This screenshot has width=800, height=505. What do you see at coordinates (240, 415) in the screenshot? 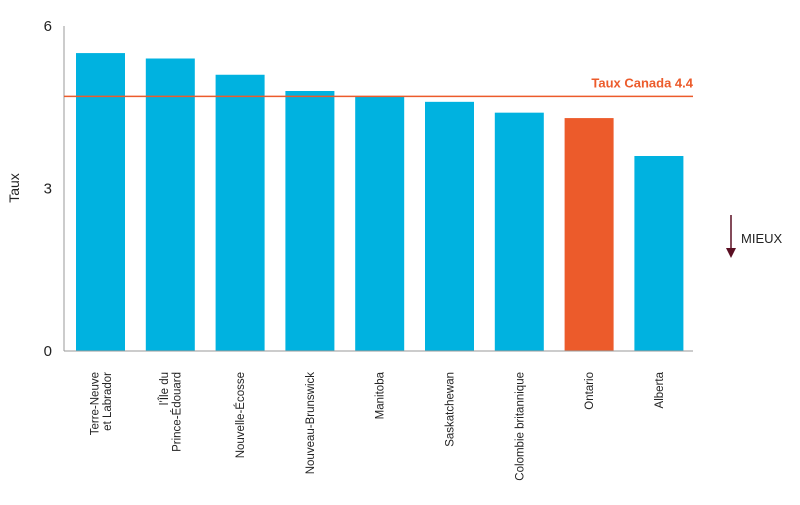
I see `x-tick-label-2: Nouvelle-Écosse` at bounding box center [240, 415].